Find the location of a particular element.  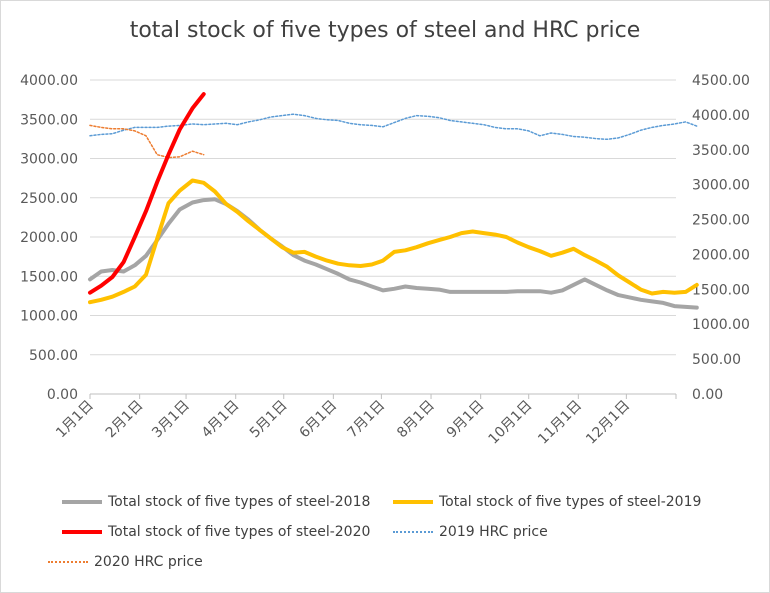

series-line-total-stock-of-five-types-of-steel-2020 is located at coordinates (147, 193).